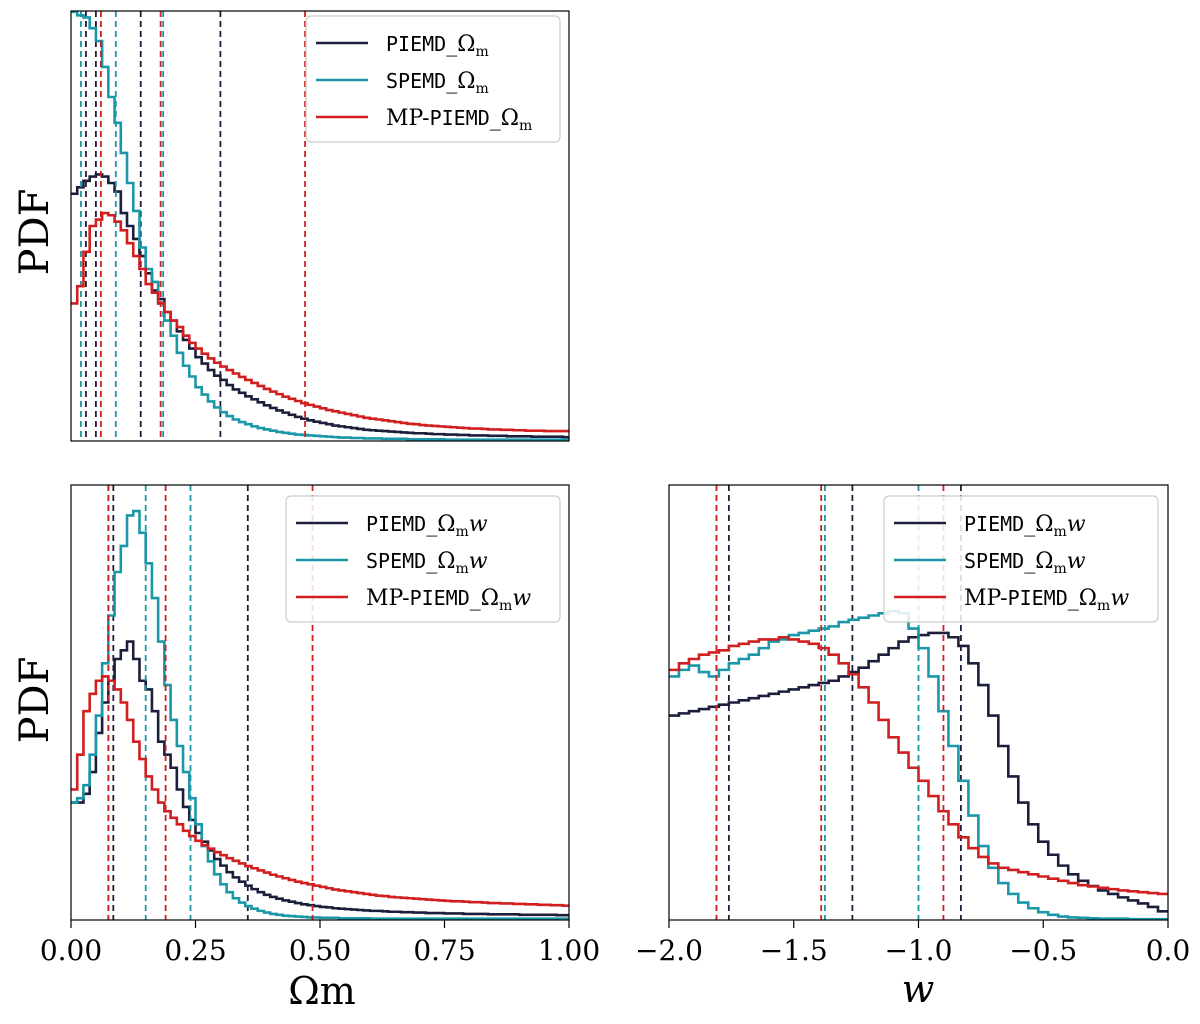  Describe the element at coordinates (437, 46) in the screenshot. I see `legend-label-top-left-piemd: PIEMD_Ωm` at that location.